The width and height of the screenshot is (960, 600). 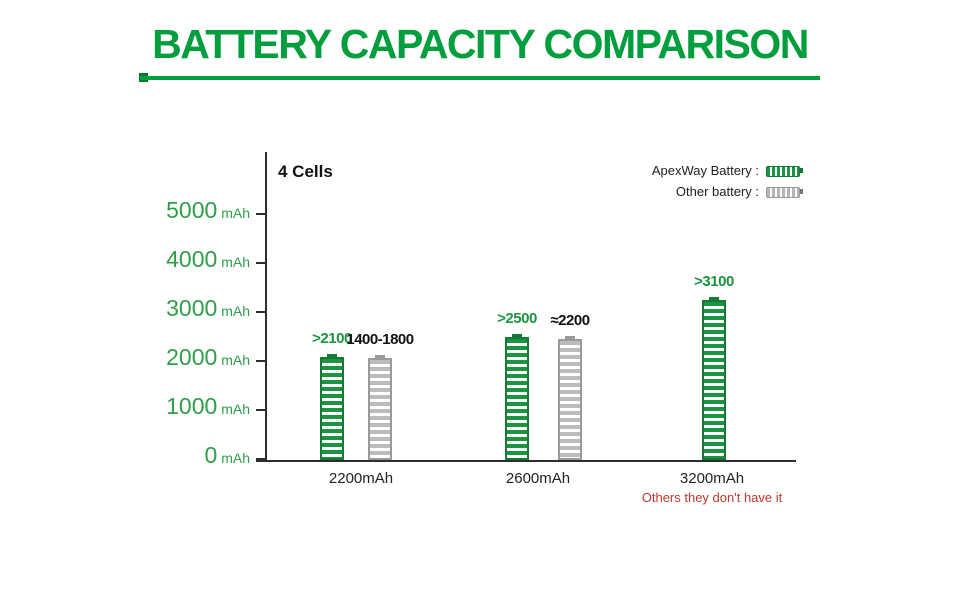 What do you see at coordinates (705, 170) in the screenshot?
I see `legend-apexway-label: ApexWay Battery :` at bounding box center [705, 170].